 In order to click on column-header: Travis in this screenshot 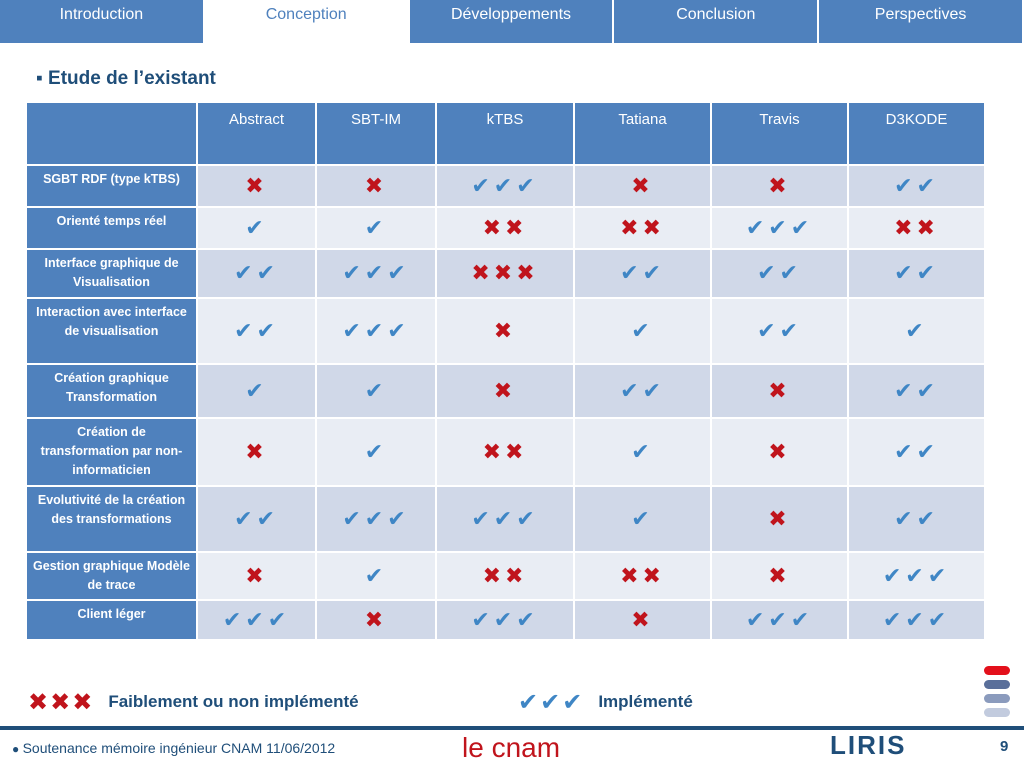, I will do `click(779, 133)`.